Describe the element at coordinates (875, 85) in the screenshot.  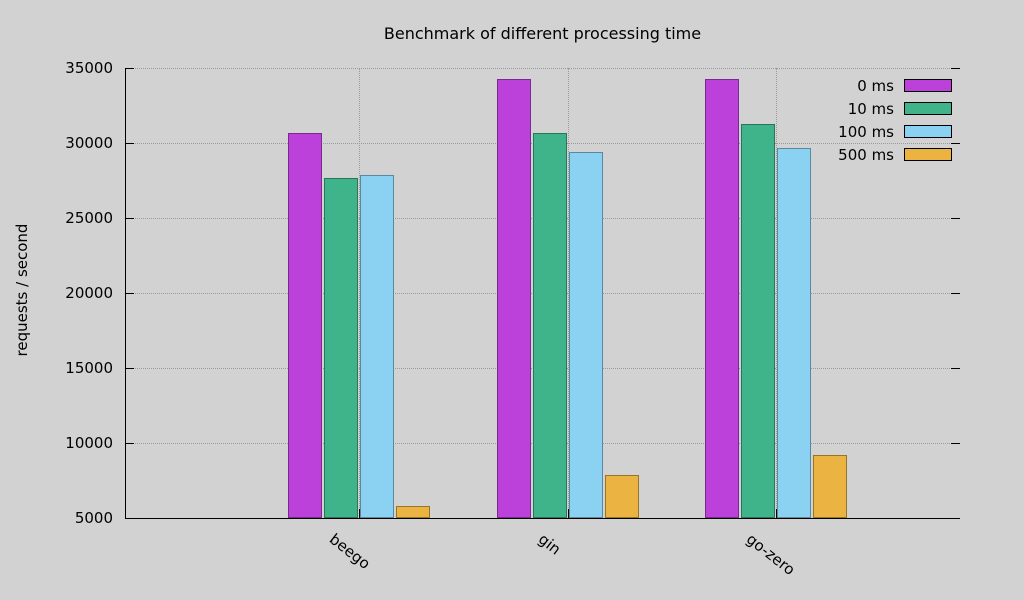
I see `legend-label: 0 ms` at that location.